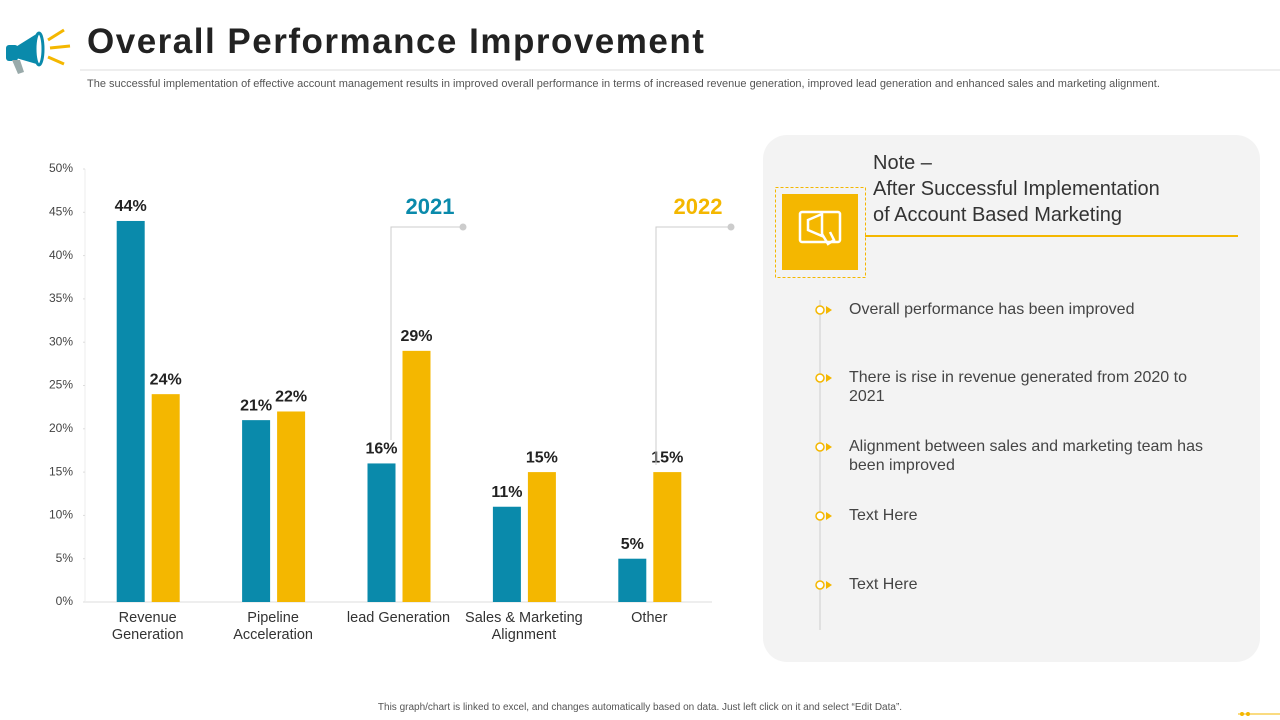 The image size is (1280, 720). I want to click on note-heading: After Successful Implementation, so click(1016, 189).